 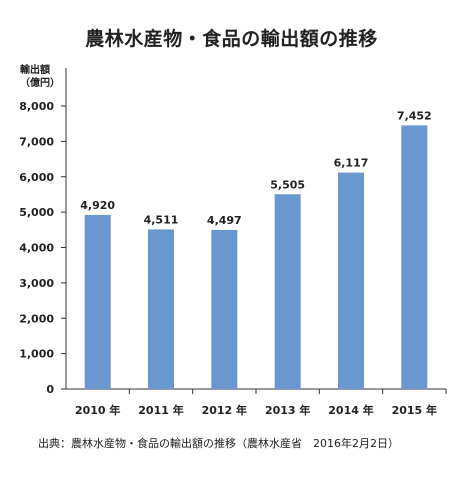 What do you see at coordinates (224, 220) in the screenshot?
I see `bar-value-label: 4,497` at bounding box center [224, 220].